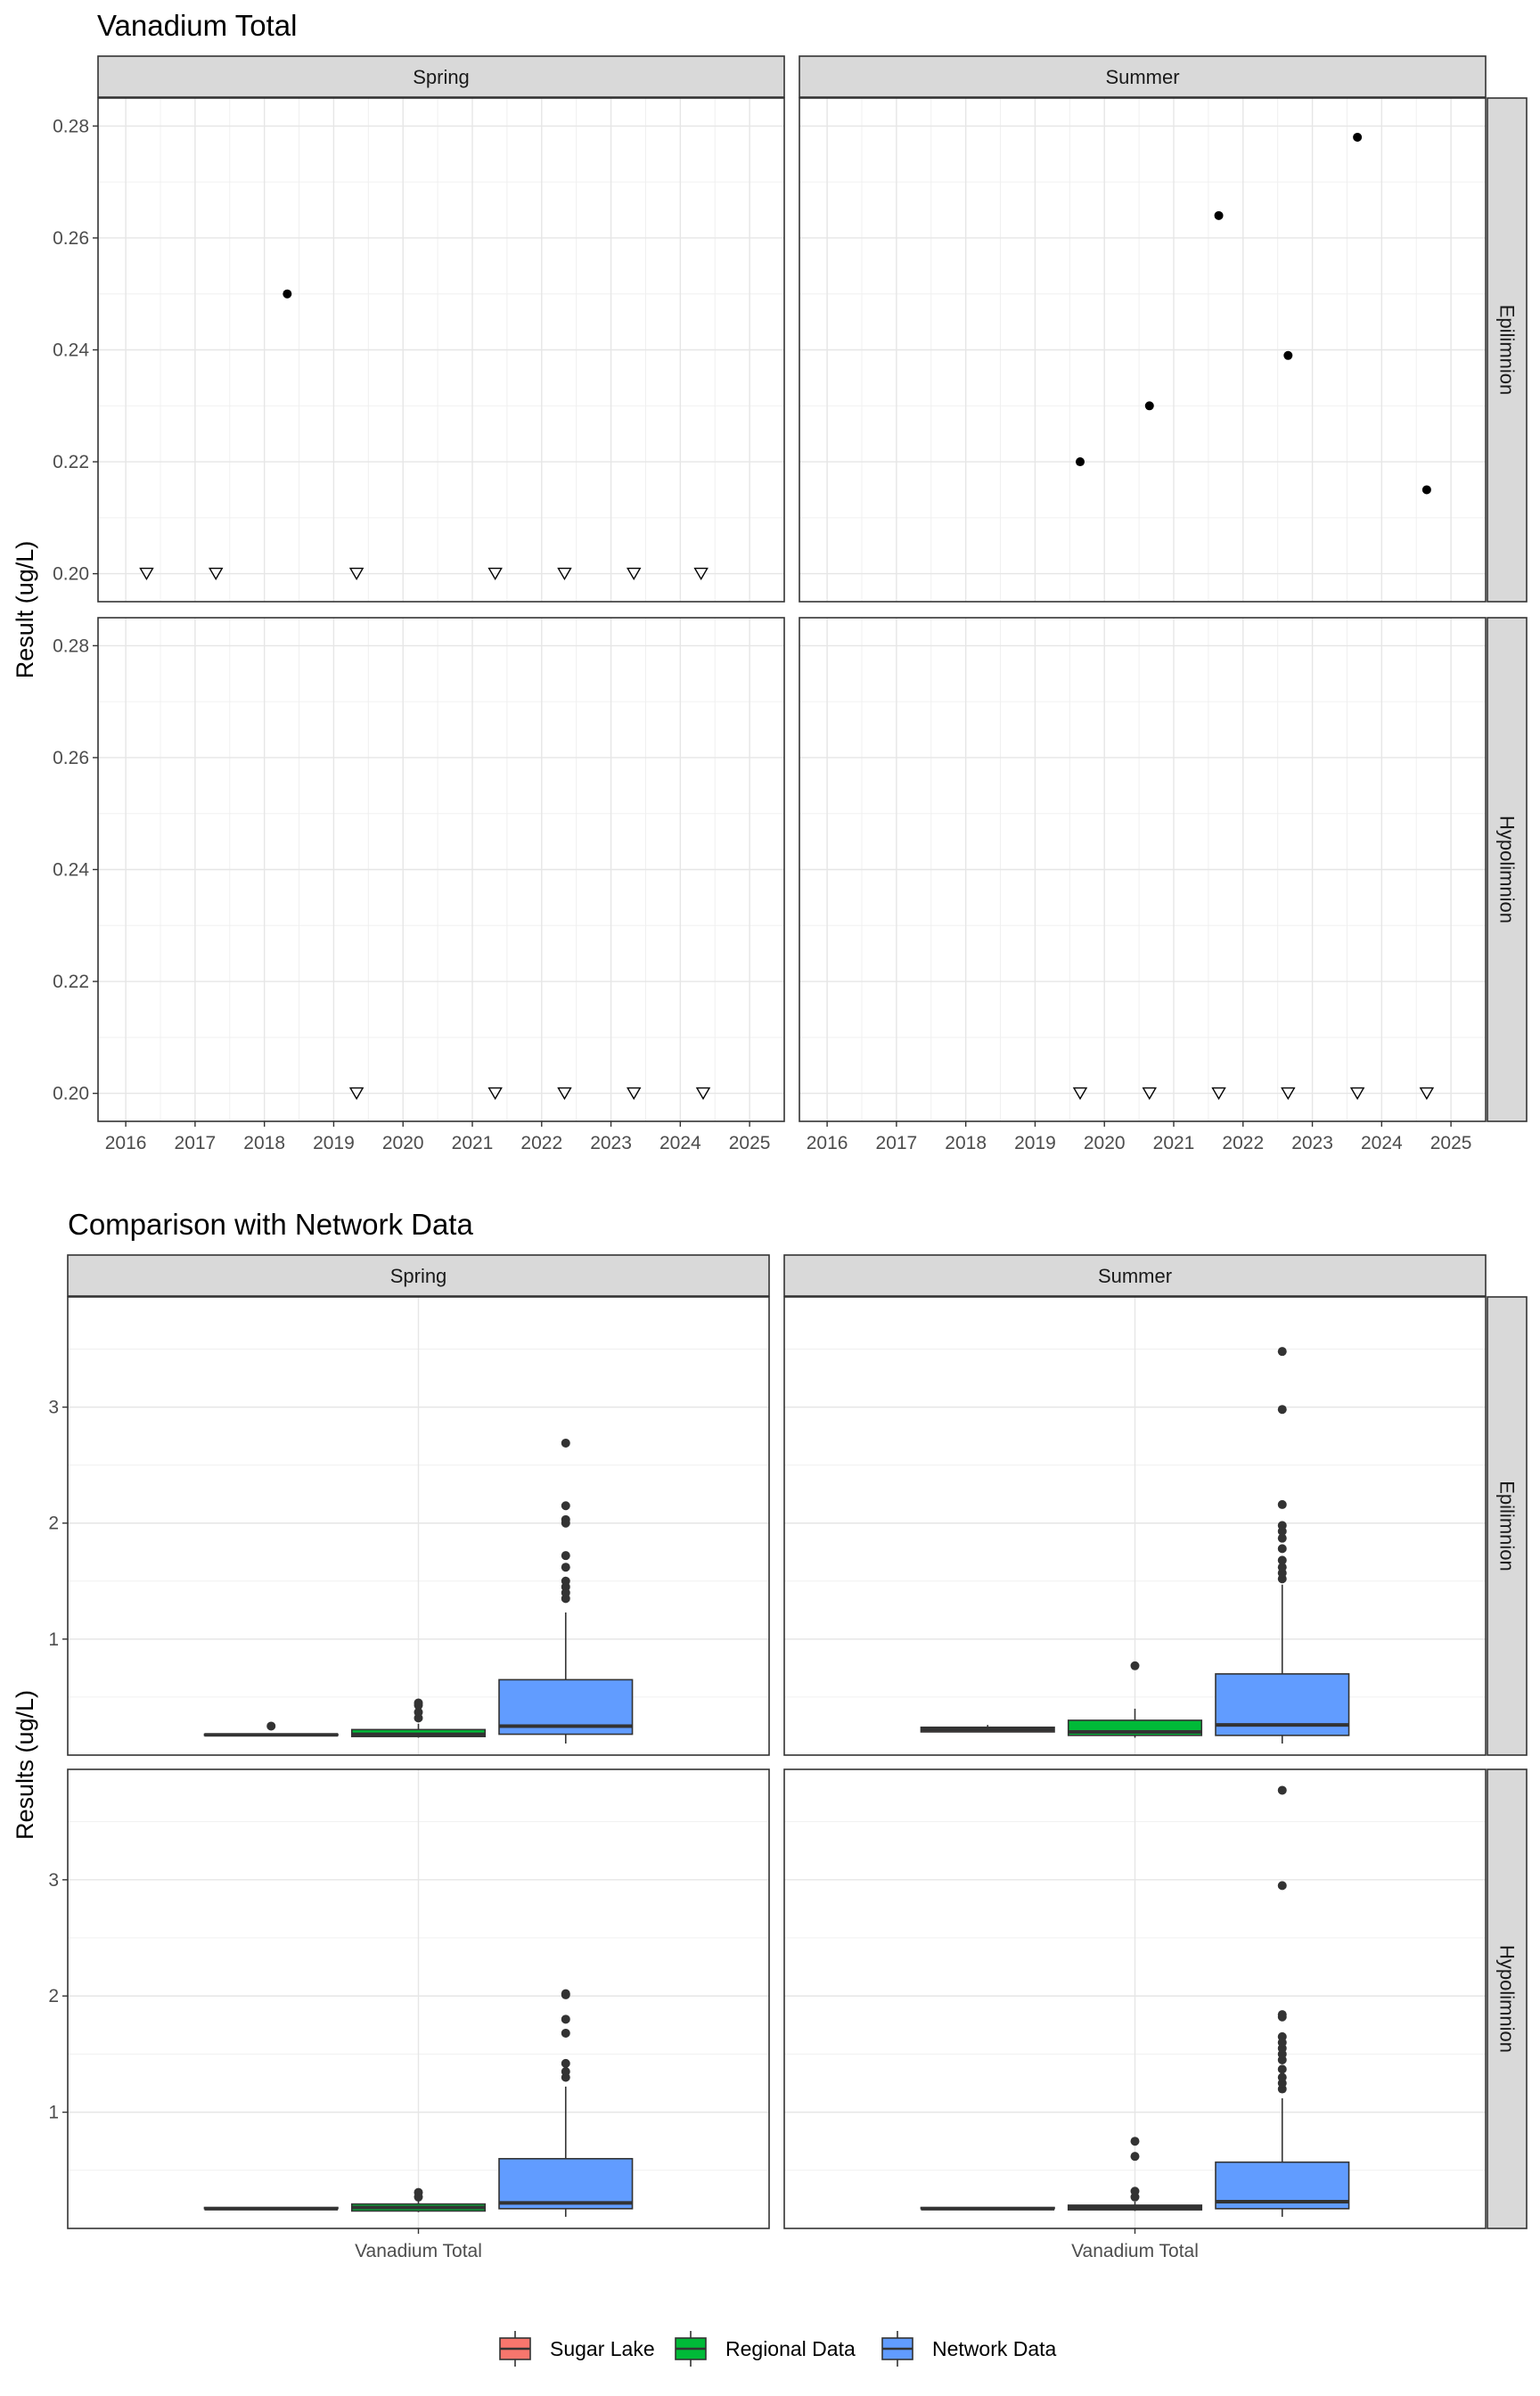  What do you see at coordinates (25, 1765) in the screenshot?
I see `y-axis-label-results: Results (ug/L)` at bounding box center [25, 1765].